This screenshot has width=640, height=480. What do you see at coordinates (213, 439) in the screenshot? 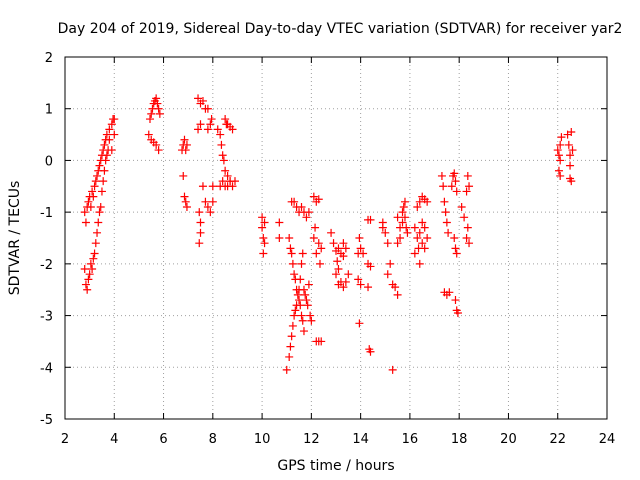
I see `x-tick-label: 8` at bounding box center [213, 439].